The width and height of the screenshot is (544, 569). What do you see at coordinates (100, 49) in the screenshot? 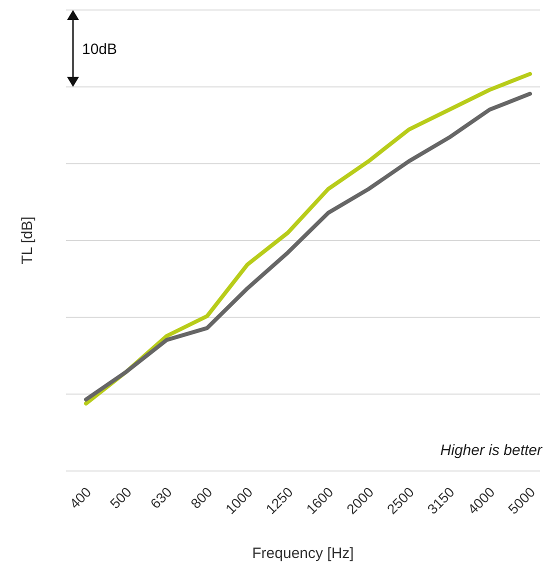
I see `text: 10dB` at bounding box center [100, 49].